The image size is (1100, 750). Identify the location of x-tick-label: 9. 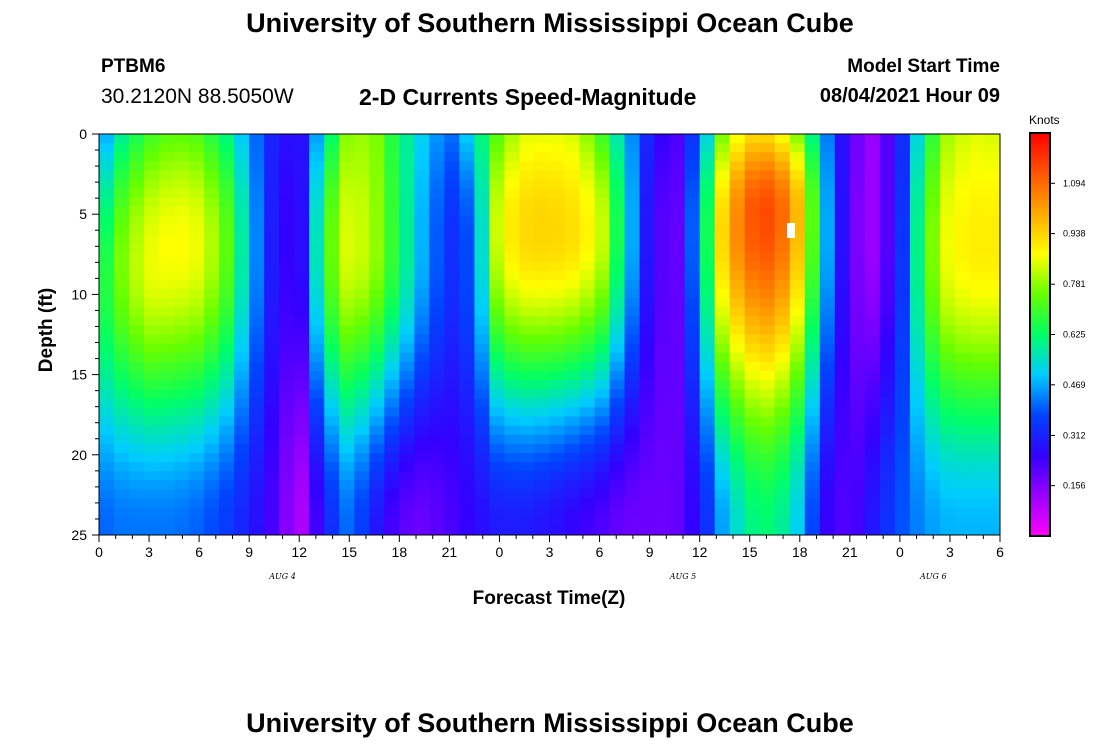
(650, 552).